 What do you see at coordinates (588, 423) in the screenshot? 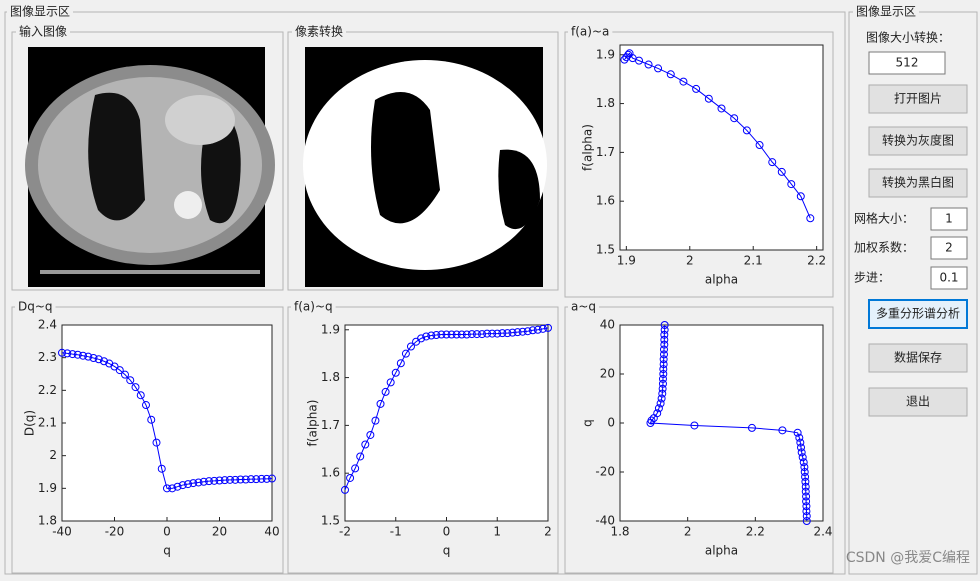
I see `y-axis-label: q` at bounding box center [588, 423].